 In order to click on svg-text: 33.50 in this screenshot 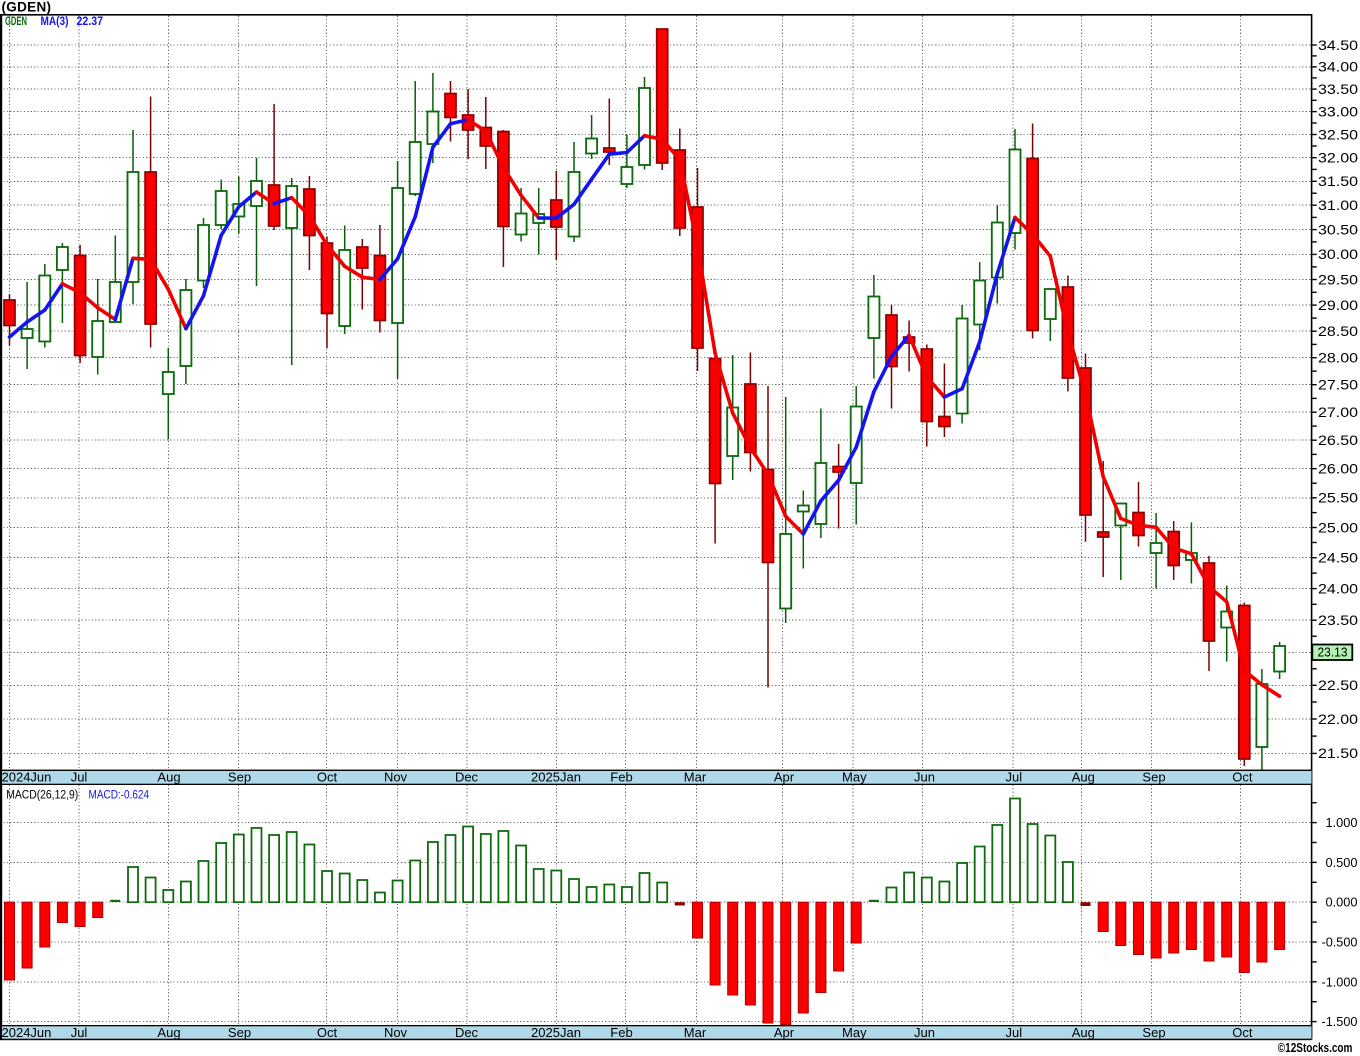, I will do `click(1338, 89)`.